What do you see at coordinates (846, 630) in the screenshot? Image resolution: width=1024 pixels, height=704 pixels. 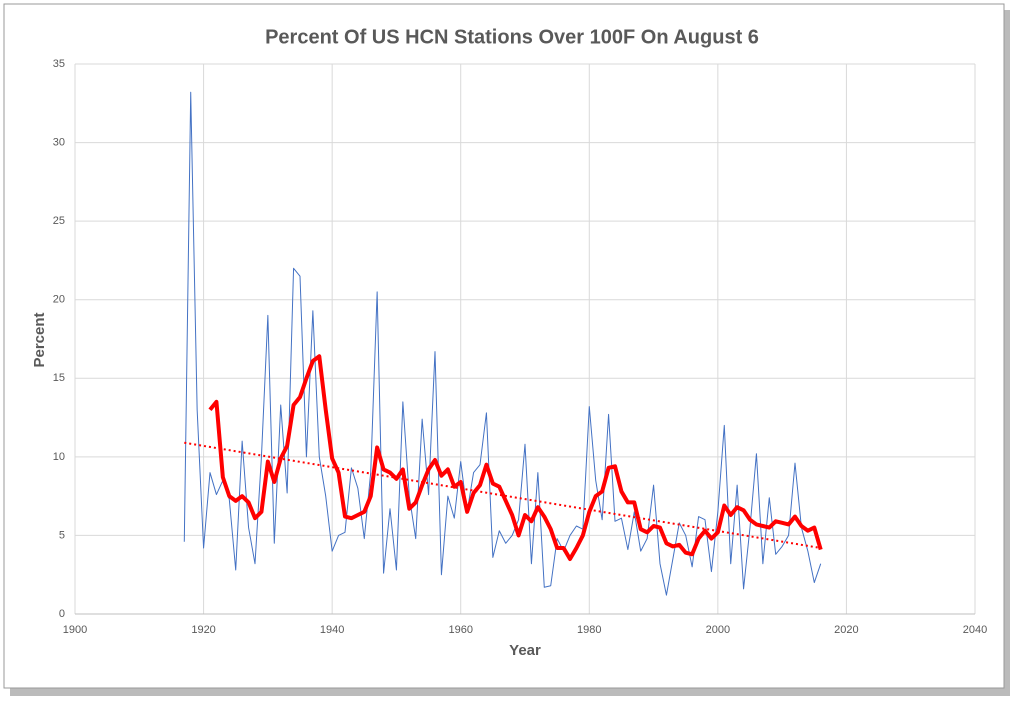 I see `x-tick-label: 2020` at bounding box center [846, 630].